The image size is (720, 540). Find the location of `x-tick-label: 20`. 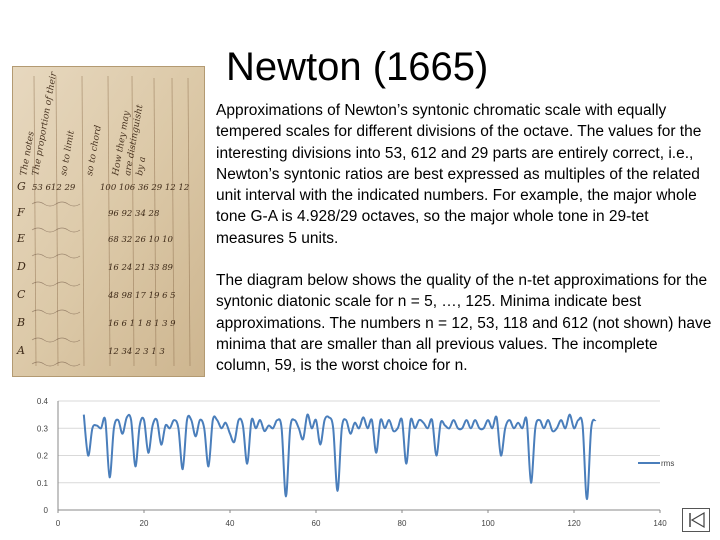

x-tick-label: 20 is located at coordinates (144, 523).